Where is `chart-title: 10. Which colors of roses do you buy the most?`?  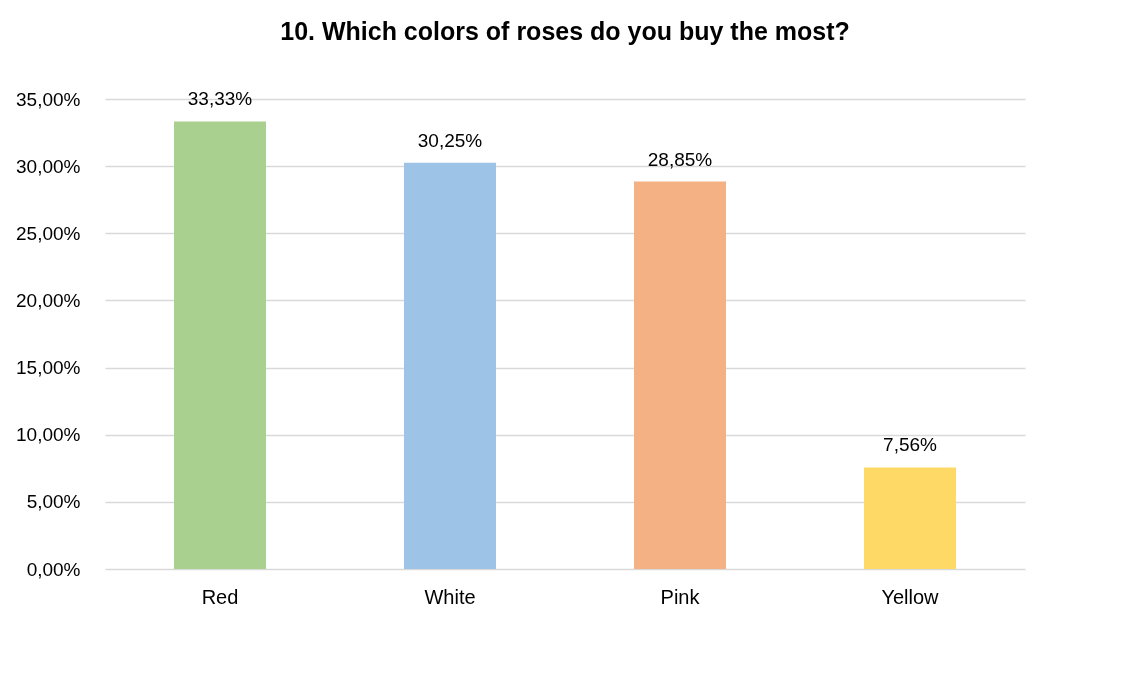
chart-title: 10. Which colors of roses do you buy the most? is located at coordinates (565, 31).